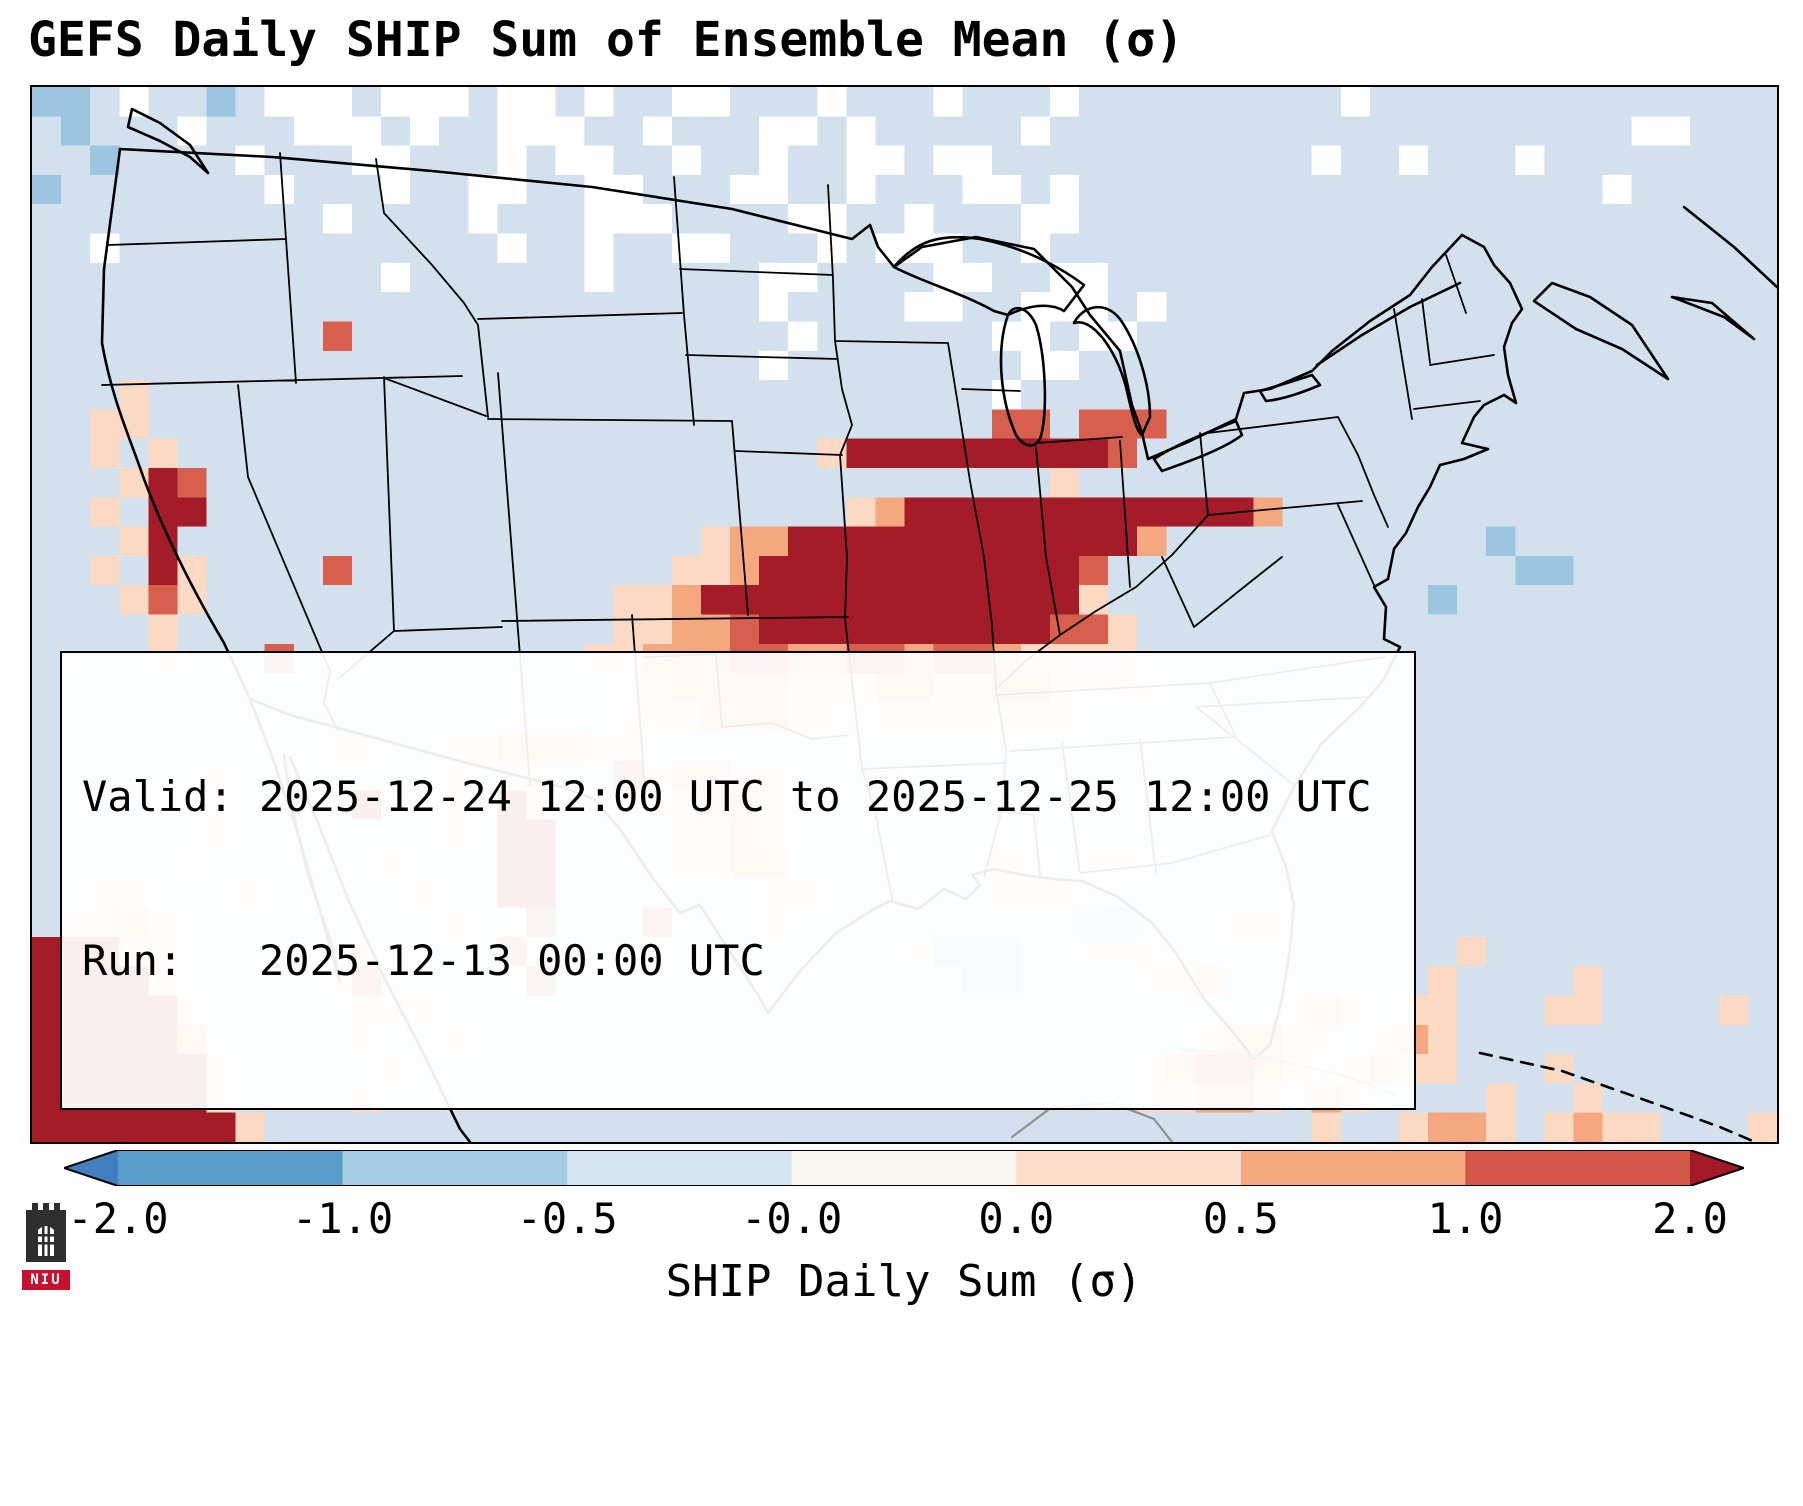 The image size is (1803, 1506). What do you see at coordinates (176, 424) in the screenshot?
I see `pacific-coastline` at bounding box center [176, 424].